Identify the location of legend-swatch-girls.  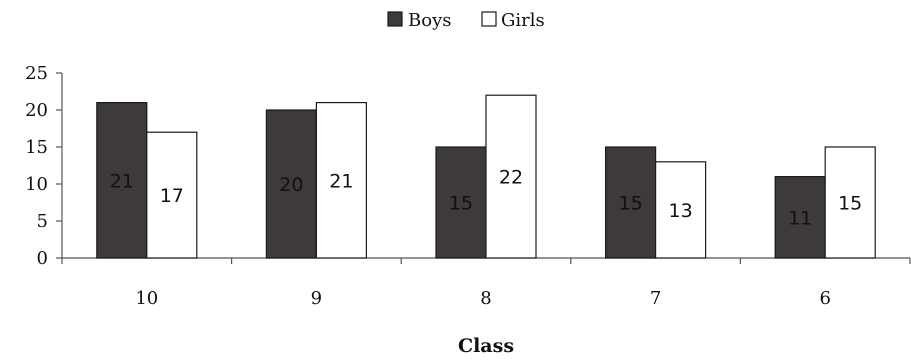
(489, 19).